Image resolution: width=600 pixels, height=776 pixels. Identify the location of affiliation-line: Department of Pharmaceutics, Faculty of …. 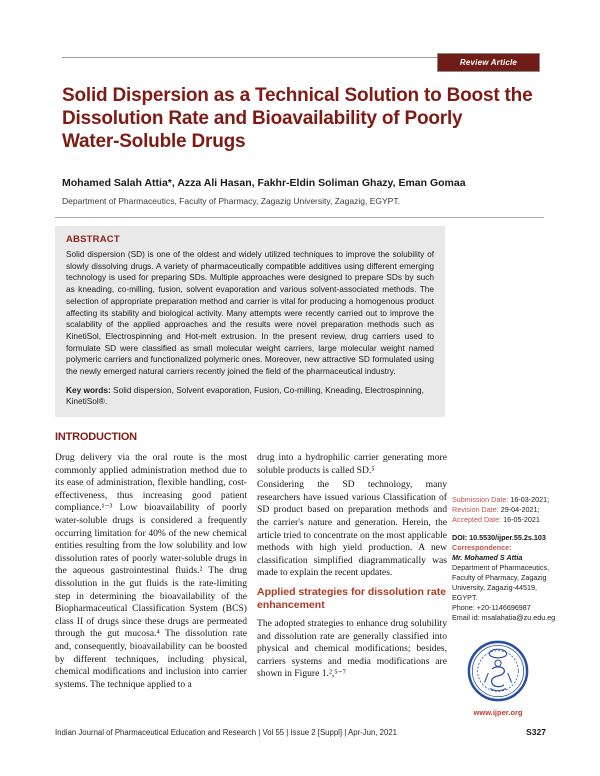
(231, 201).